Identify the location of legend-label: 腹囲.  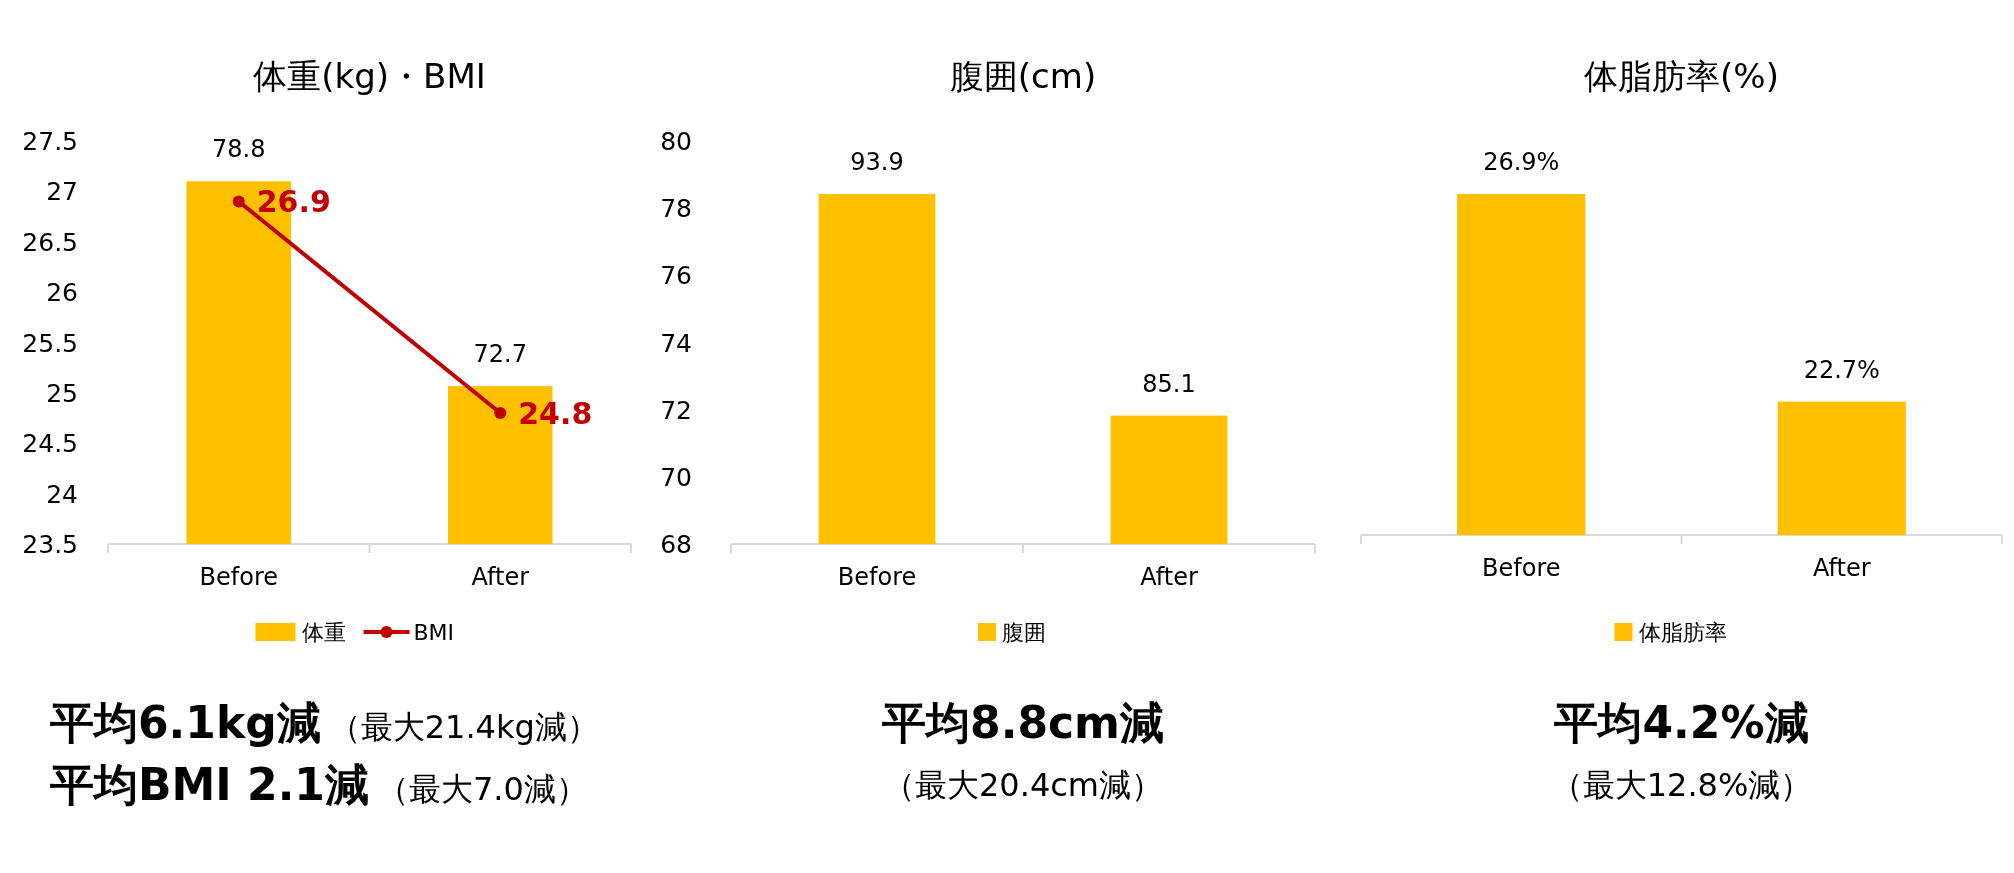
(1024, 632).